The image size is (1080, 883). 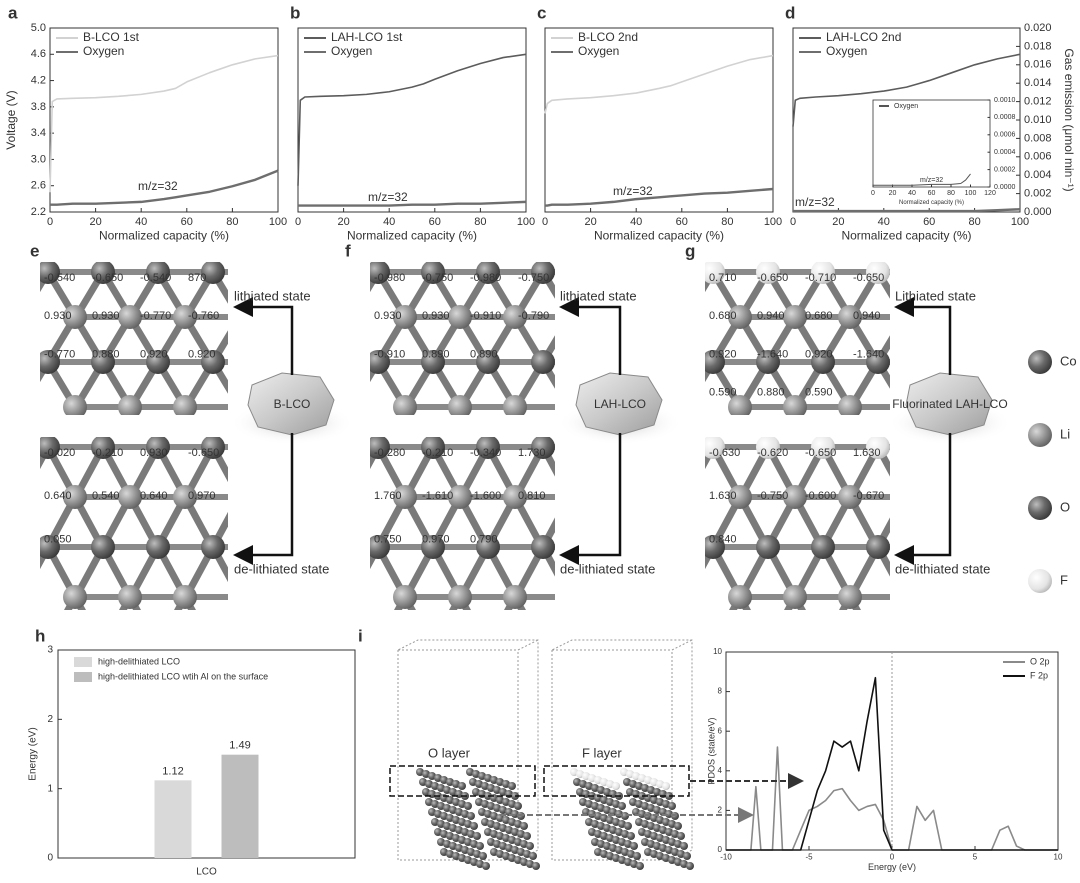 What do you see at coordinates (263, 499) in the screenshot?
I see `arrow` at bounding box center [263, 499].